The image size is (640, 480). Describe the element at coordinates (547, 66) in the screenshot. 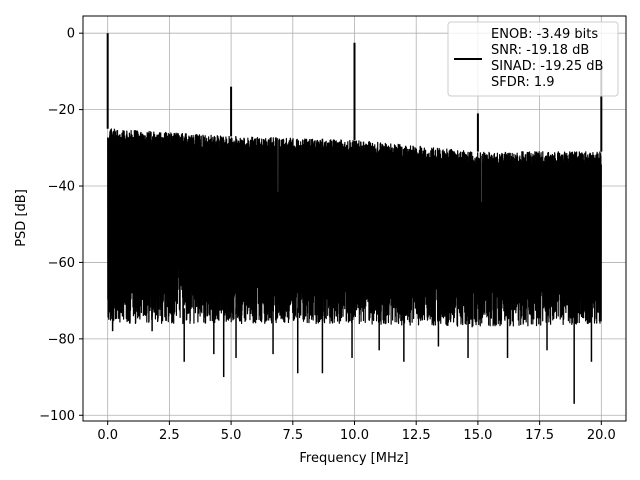

I see `legend-label: SINAD: -19.25 dB` at that location.